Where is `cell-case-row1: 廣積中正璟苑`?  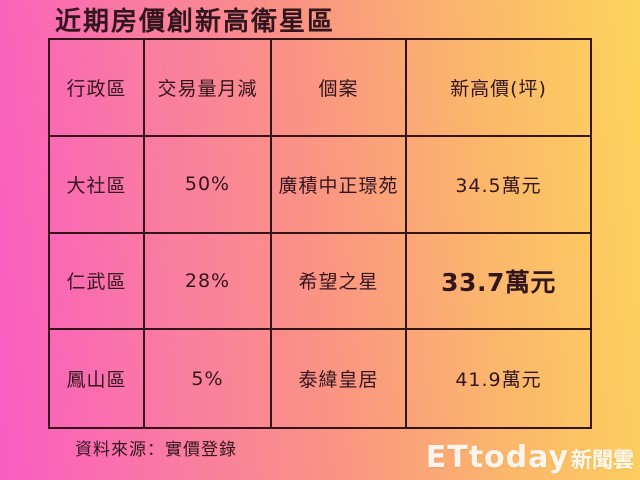
cell-case-row1: 廣積中正璟苑 is located at coordinates (339, 185).